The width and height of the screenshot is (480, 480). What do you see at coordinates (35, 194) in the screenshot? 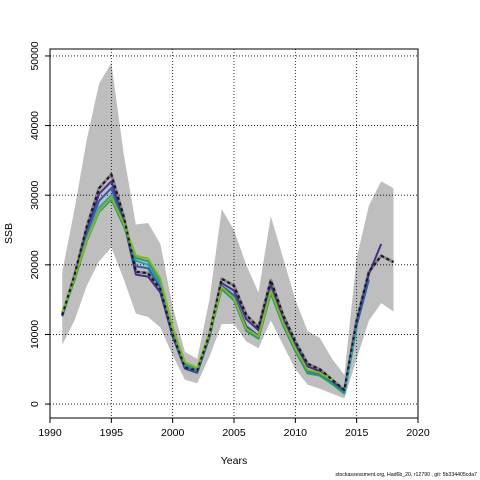
I see `y-tick-label: 30000` at bounding box center [35, 194].